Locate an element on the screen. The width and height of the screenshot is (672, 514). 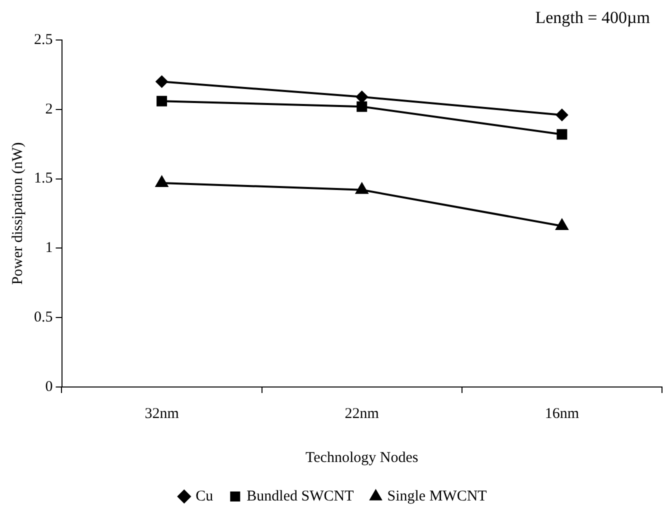
y-tick-label: 2.5 is located at coordinates (43, 40).